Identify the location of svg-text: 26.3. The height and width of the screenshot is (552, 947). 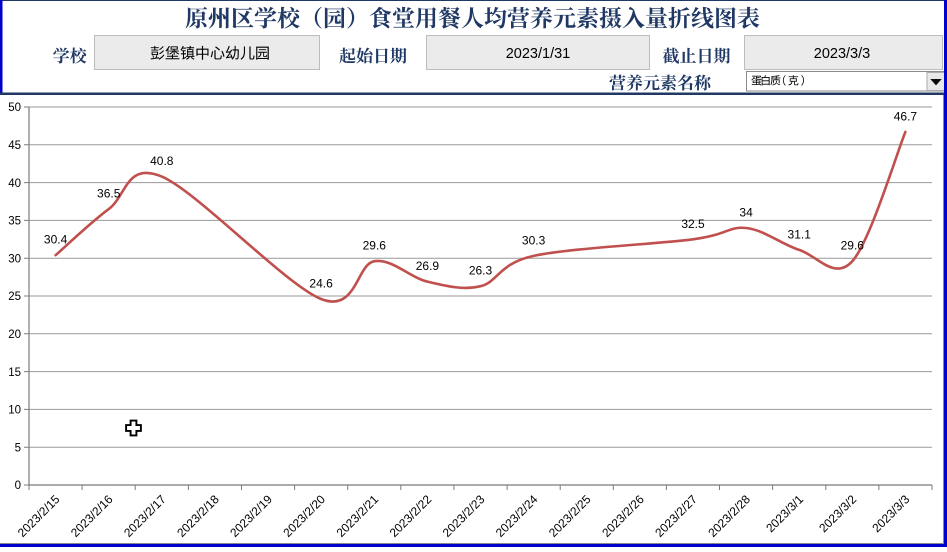
(481, 271).